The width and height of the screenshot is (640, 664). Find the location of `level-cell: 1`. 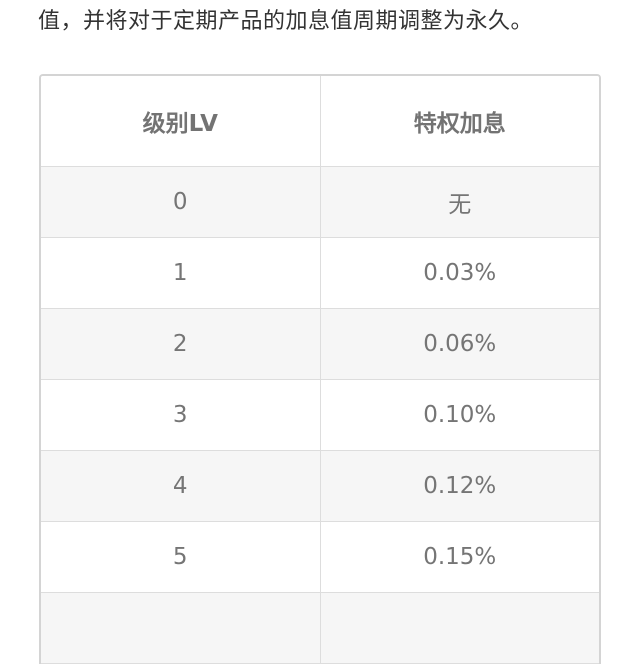

level-cell: 1 is located at coordinates (180, 273).